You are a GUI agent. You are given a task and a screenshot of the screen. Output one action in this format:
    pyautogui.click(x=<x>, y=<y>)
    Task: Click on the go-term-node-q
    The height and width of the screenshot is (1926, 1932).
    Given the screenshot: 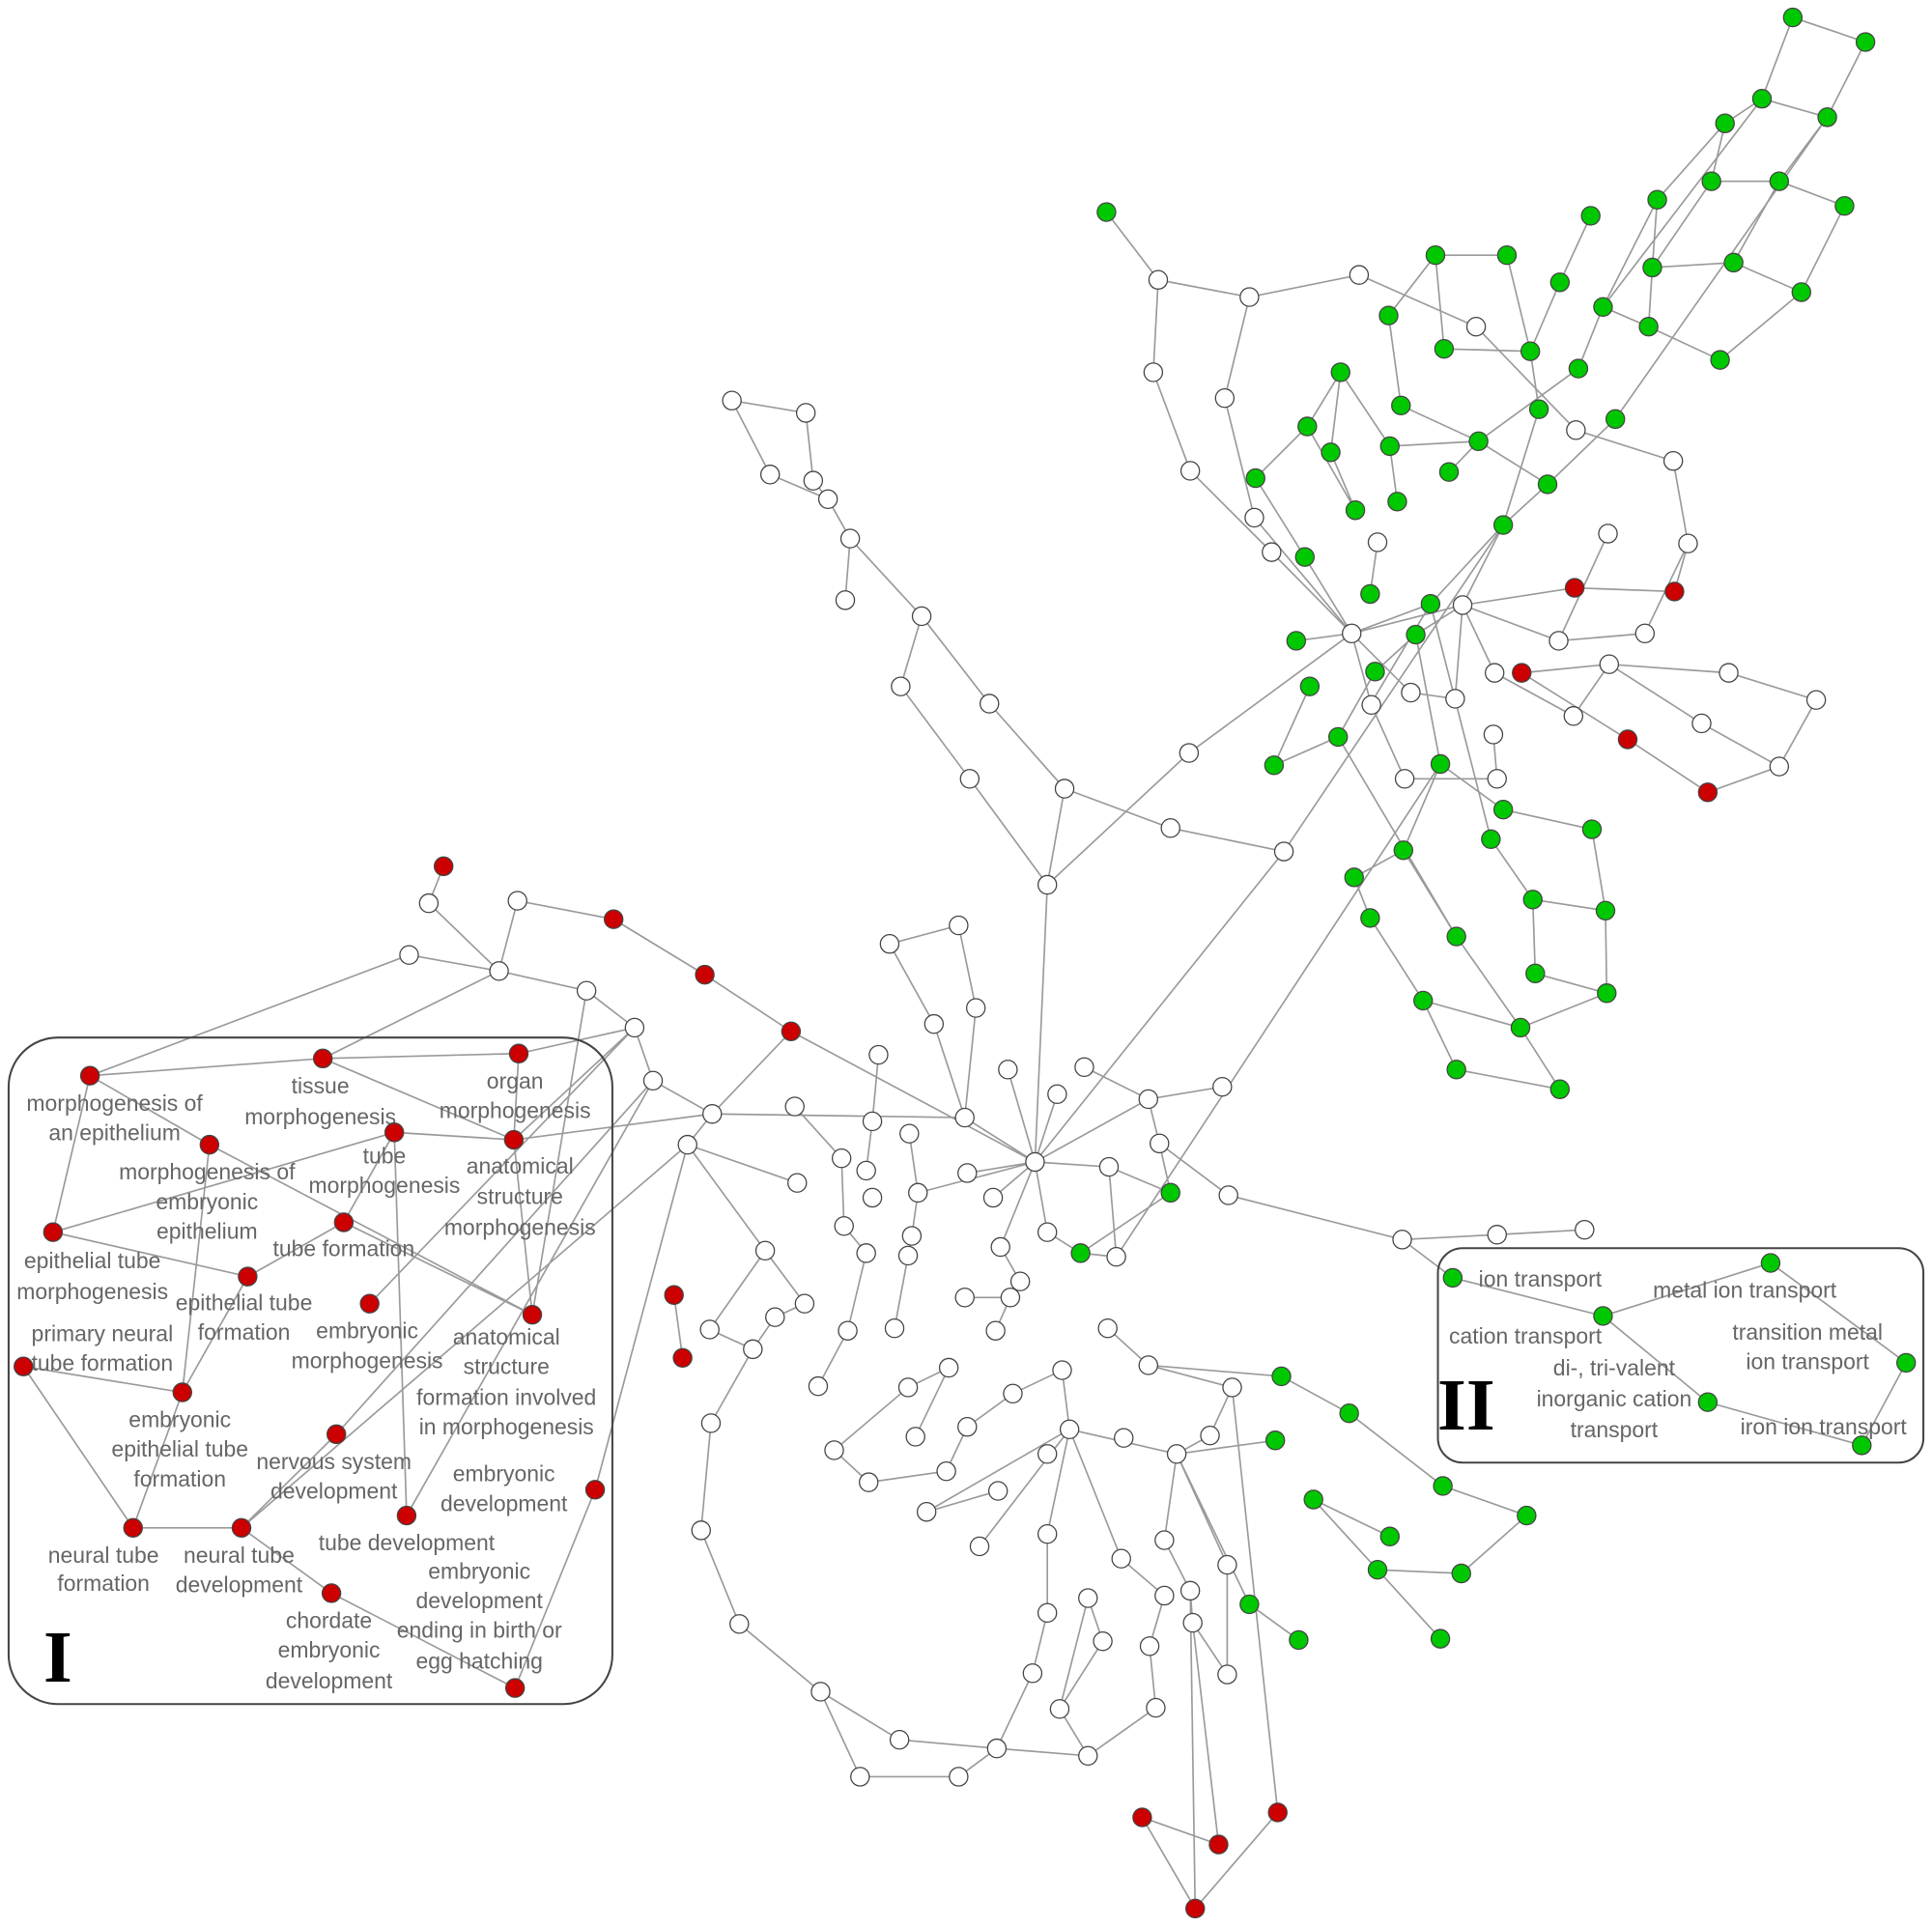 What is the action you would take?
    pyautogui.click(x=133, y=1528)
    